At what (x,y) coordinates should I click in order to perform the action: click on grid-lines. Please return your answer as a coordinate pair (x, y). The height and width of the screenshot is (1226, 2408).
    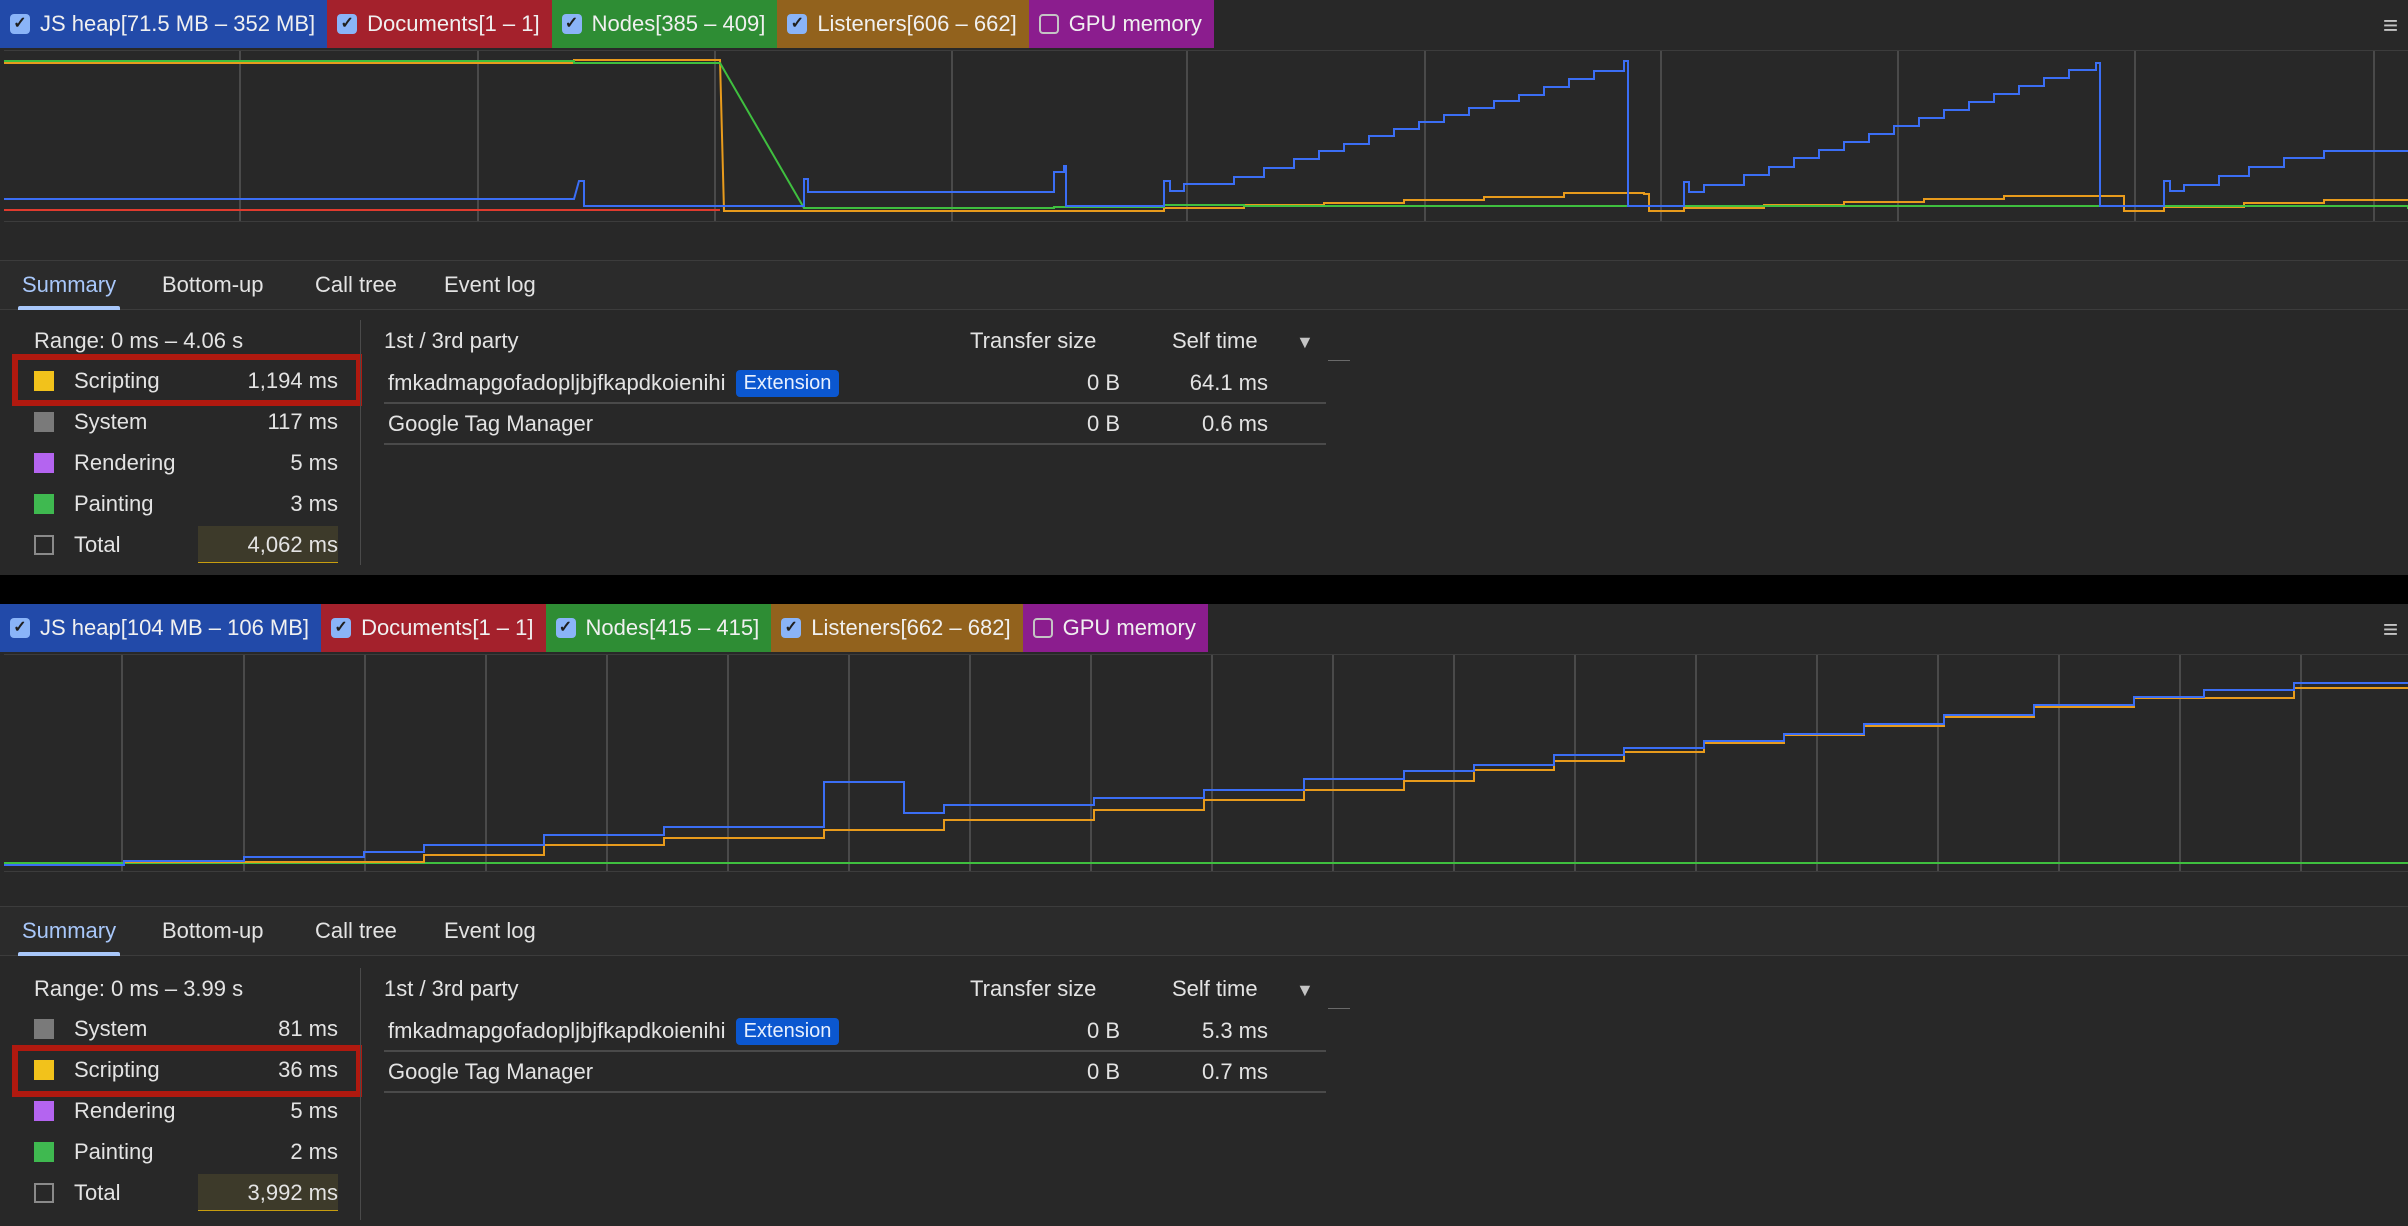
    Looking at the image, I should click on (1307, 136).